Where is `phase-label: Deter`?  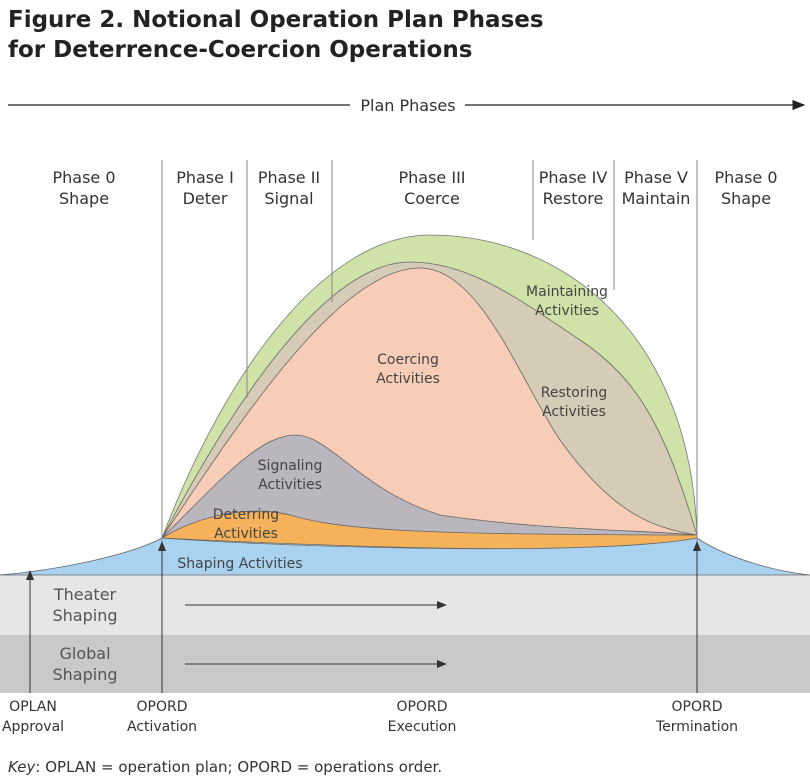
phase-label: Deter is located at coordinates (205, 198).